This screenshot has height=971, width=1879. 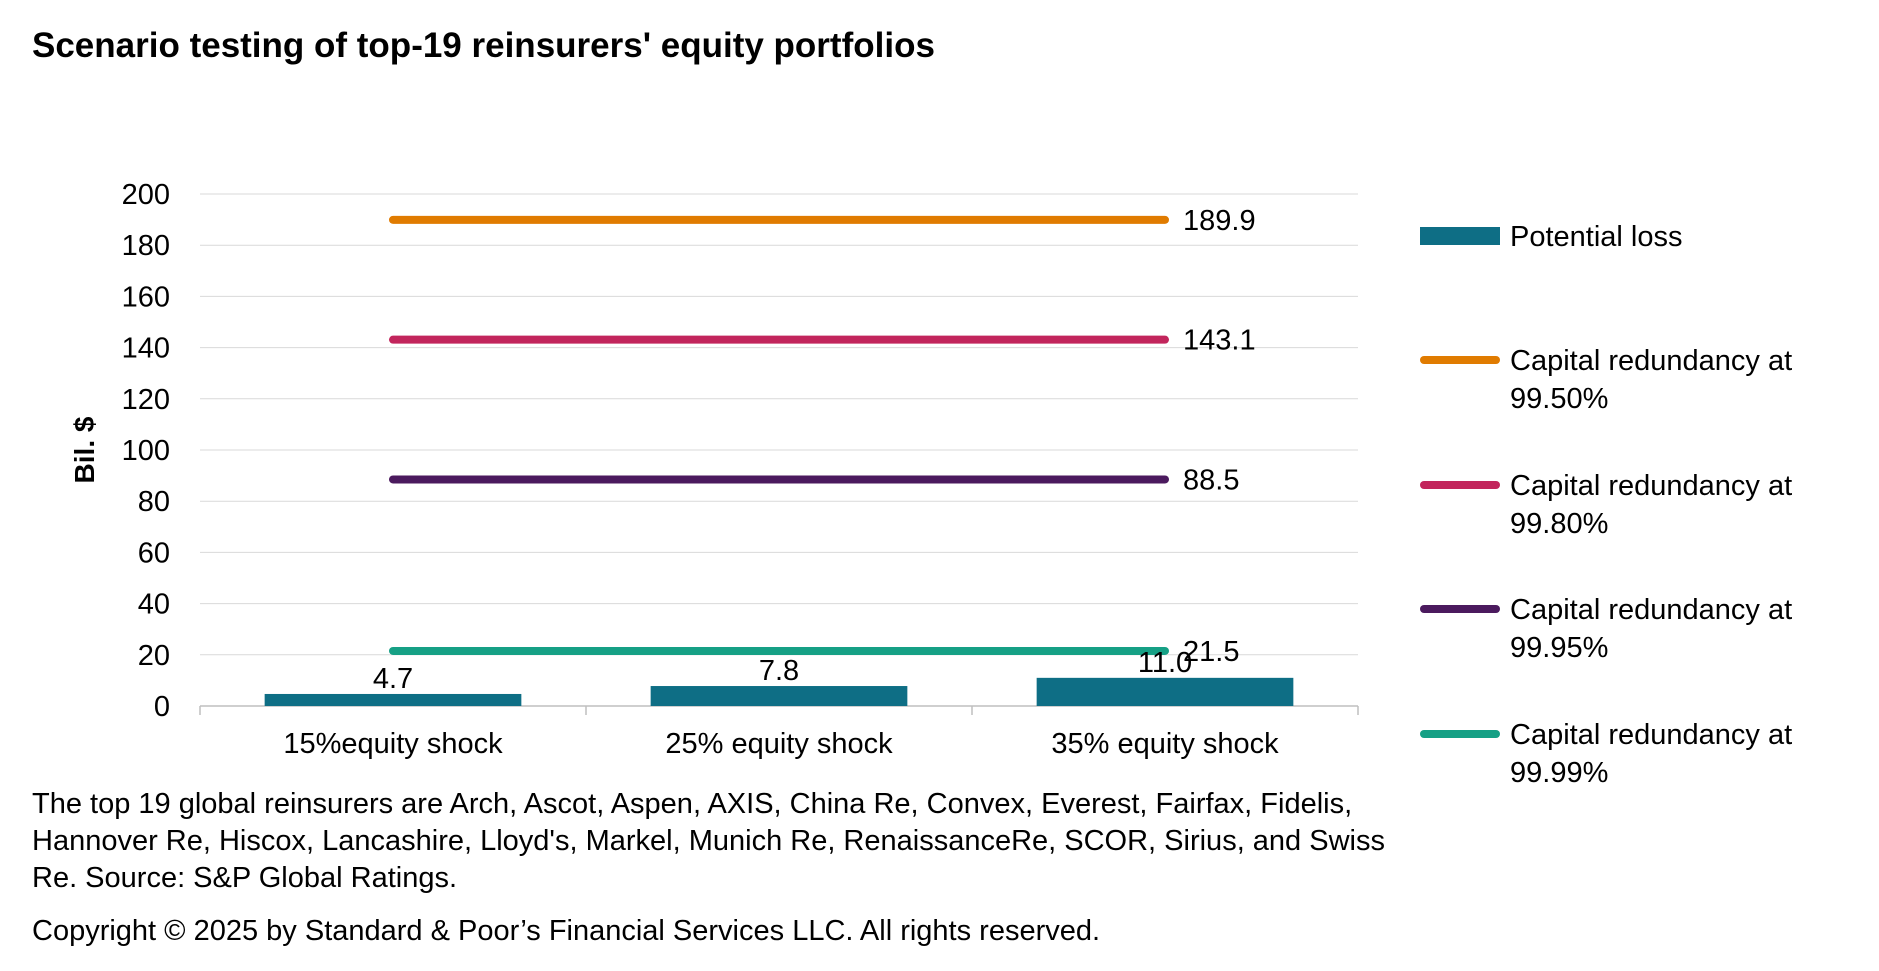 I want to click on legend-item-capital-99-99: Capital redundancy at 99.99%, so click(x=1625, y=754).